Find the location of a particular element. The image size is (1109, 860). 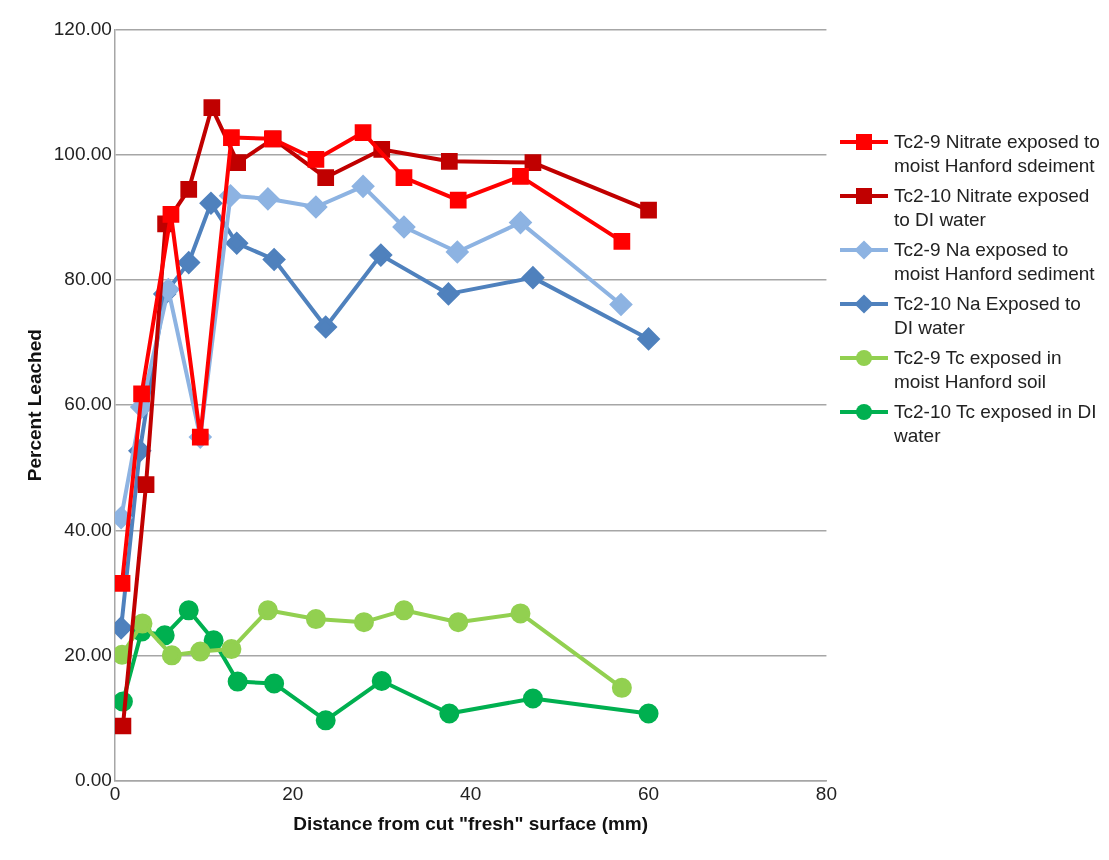

legend-label: Tc2-10 Nitrate exposed to DI water is located at coordinates (992, 208).